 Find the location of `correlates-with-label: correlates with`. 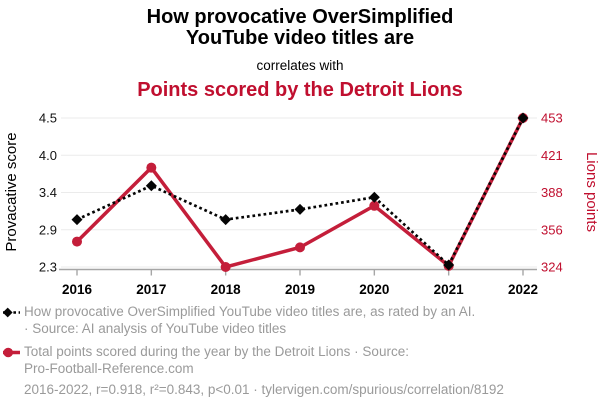

correlates-with-label: correlates with is located at coordinates (300, 65).